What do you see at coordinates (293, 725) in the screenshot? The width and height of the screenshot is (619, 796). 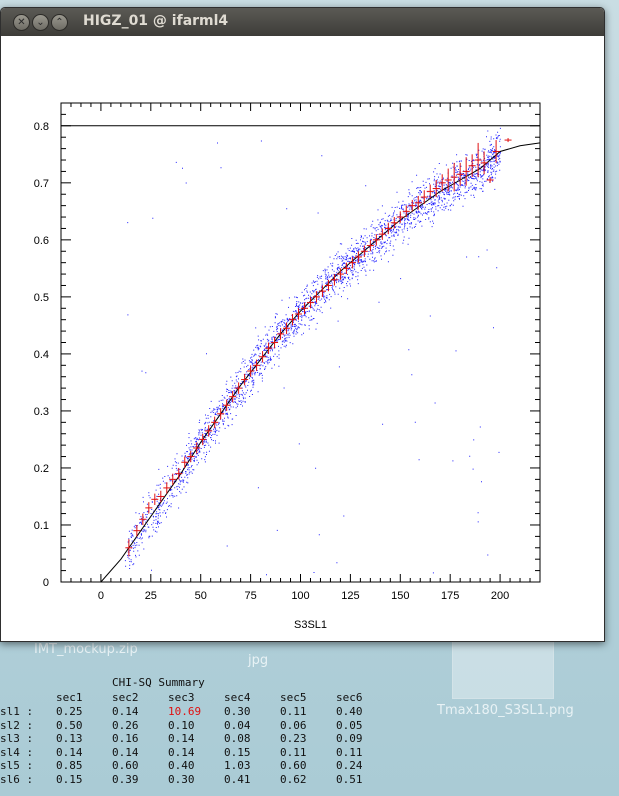 I see `summary-cell: 0.06` at bounding box center [293, 725].